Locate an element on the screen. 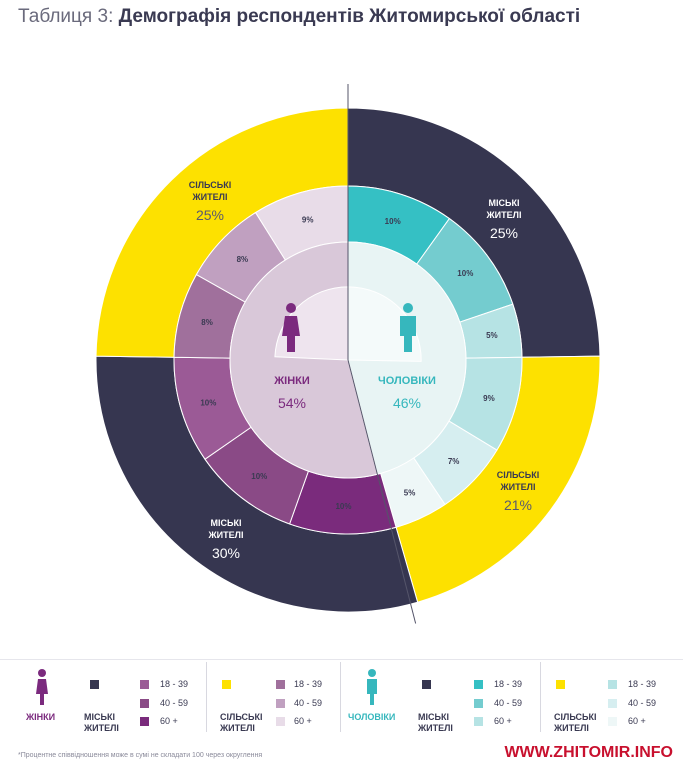 The height and width of the screenshot is (768, 683). legend-women-label: ЖІНКИ is located at coordinates (41, 717).